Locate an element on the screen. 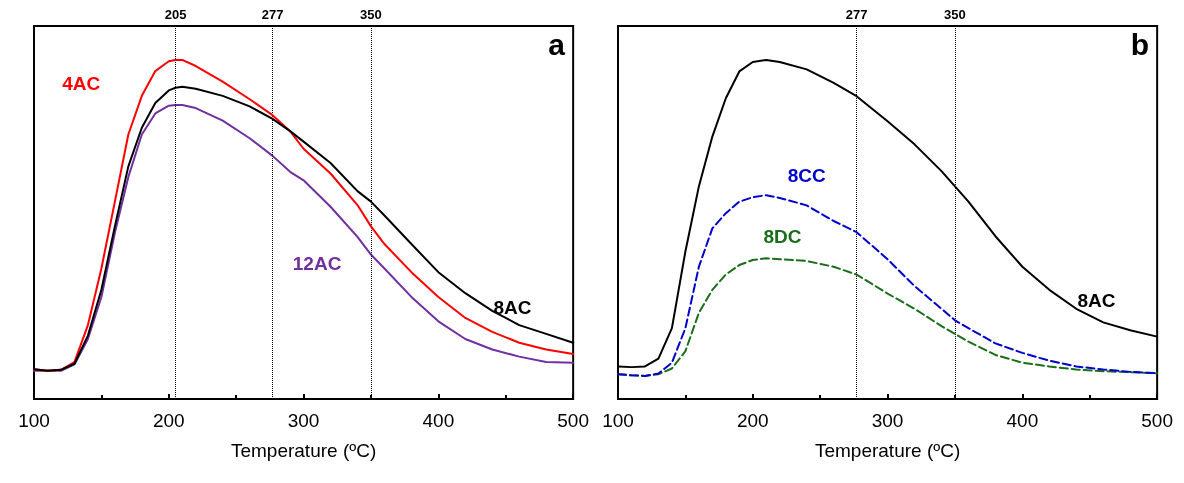 The image size is (1184, 483). chart-title: a is located at coordinates (557, 44).